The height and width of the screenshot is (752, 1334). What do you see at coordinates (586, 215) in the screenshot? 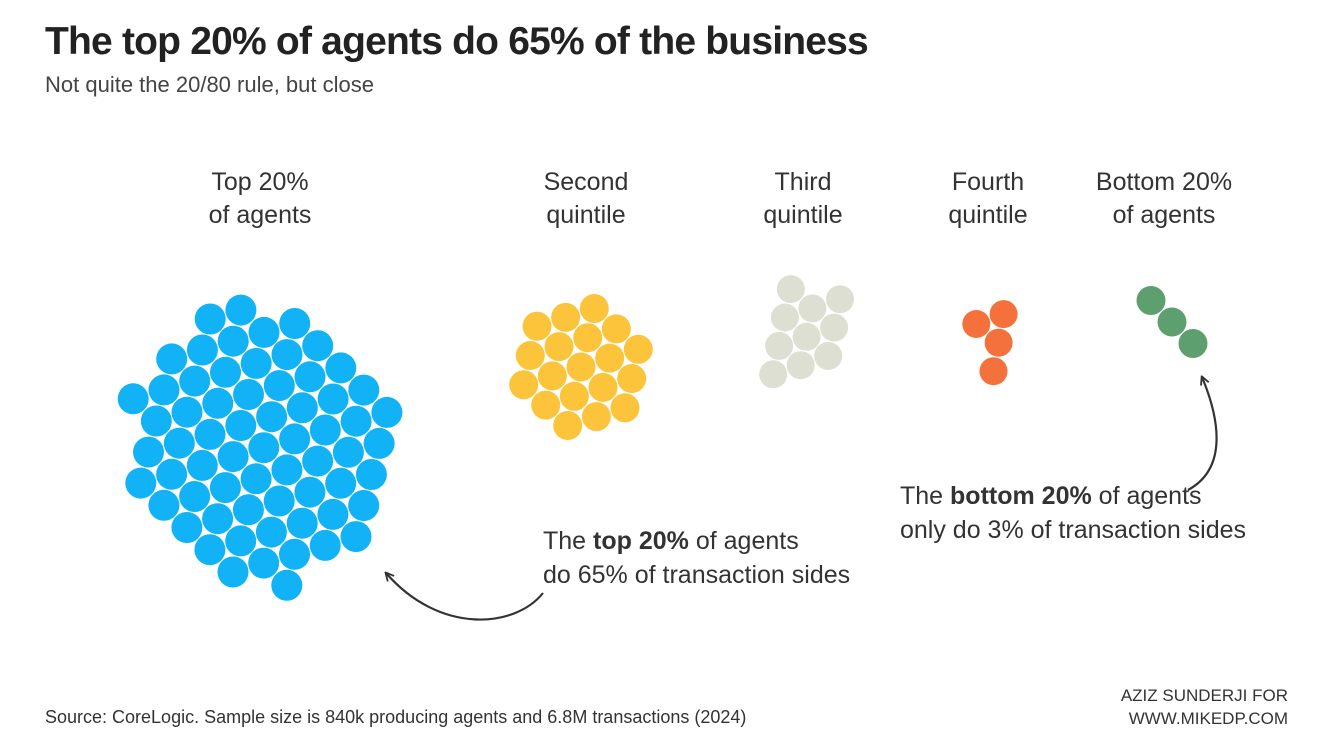
I see `group-label-second-line2: quintile` at bounding box center [586, 215].